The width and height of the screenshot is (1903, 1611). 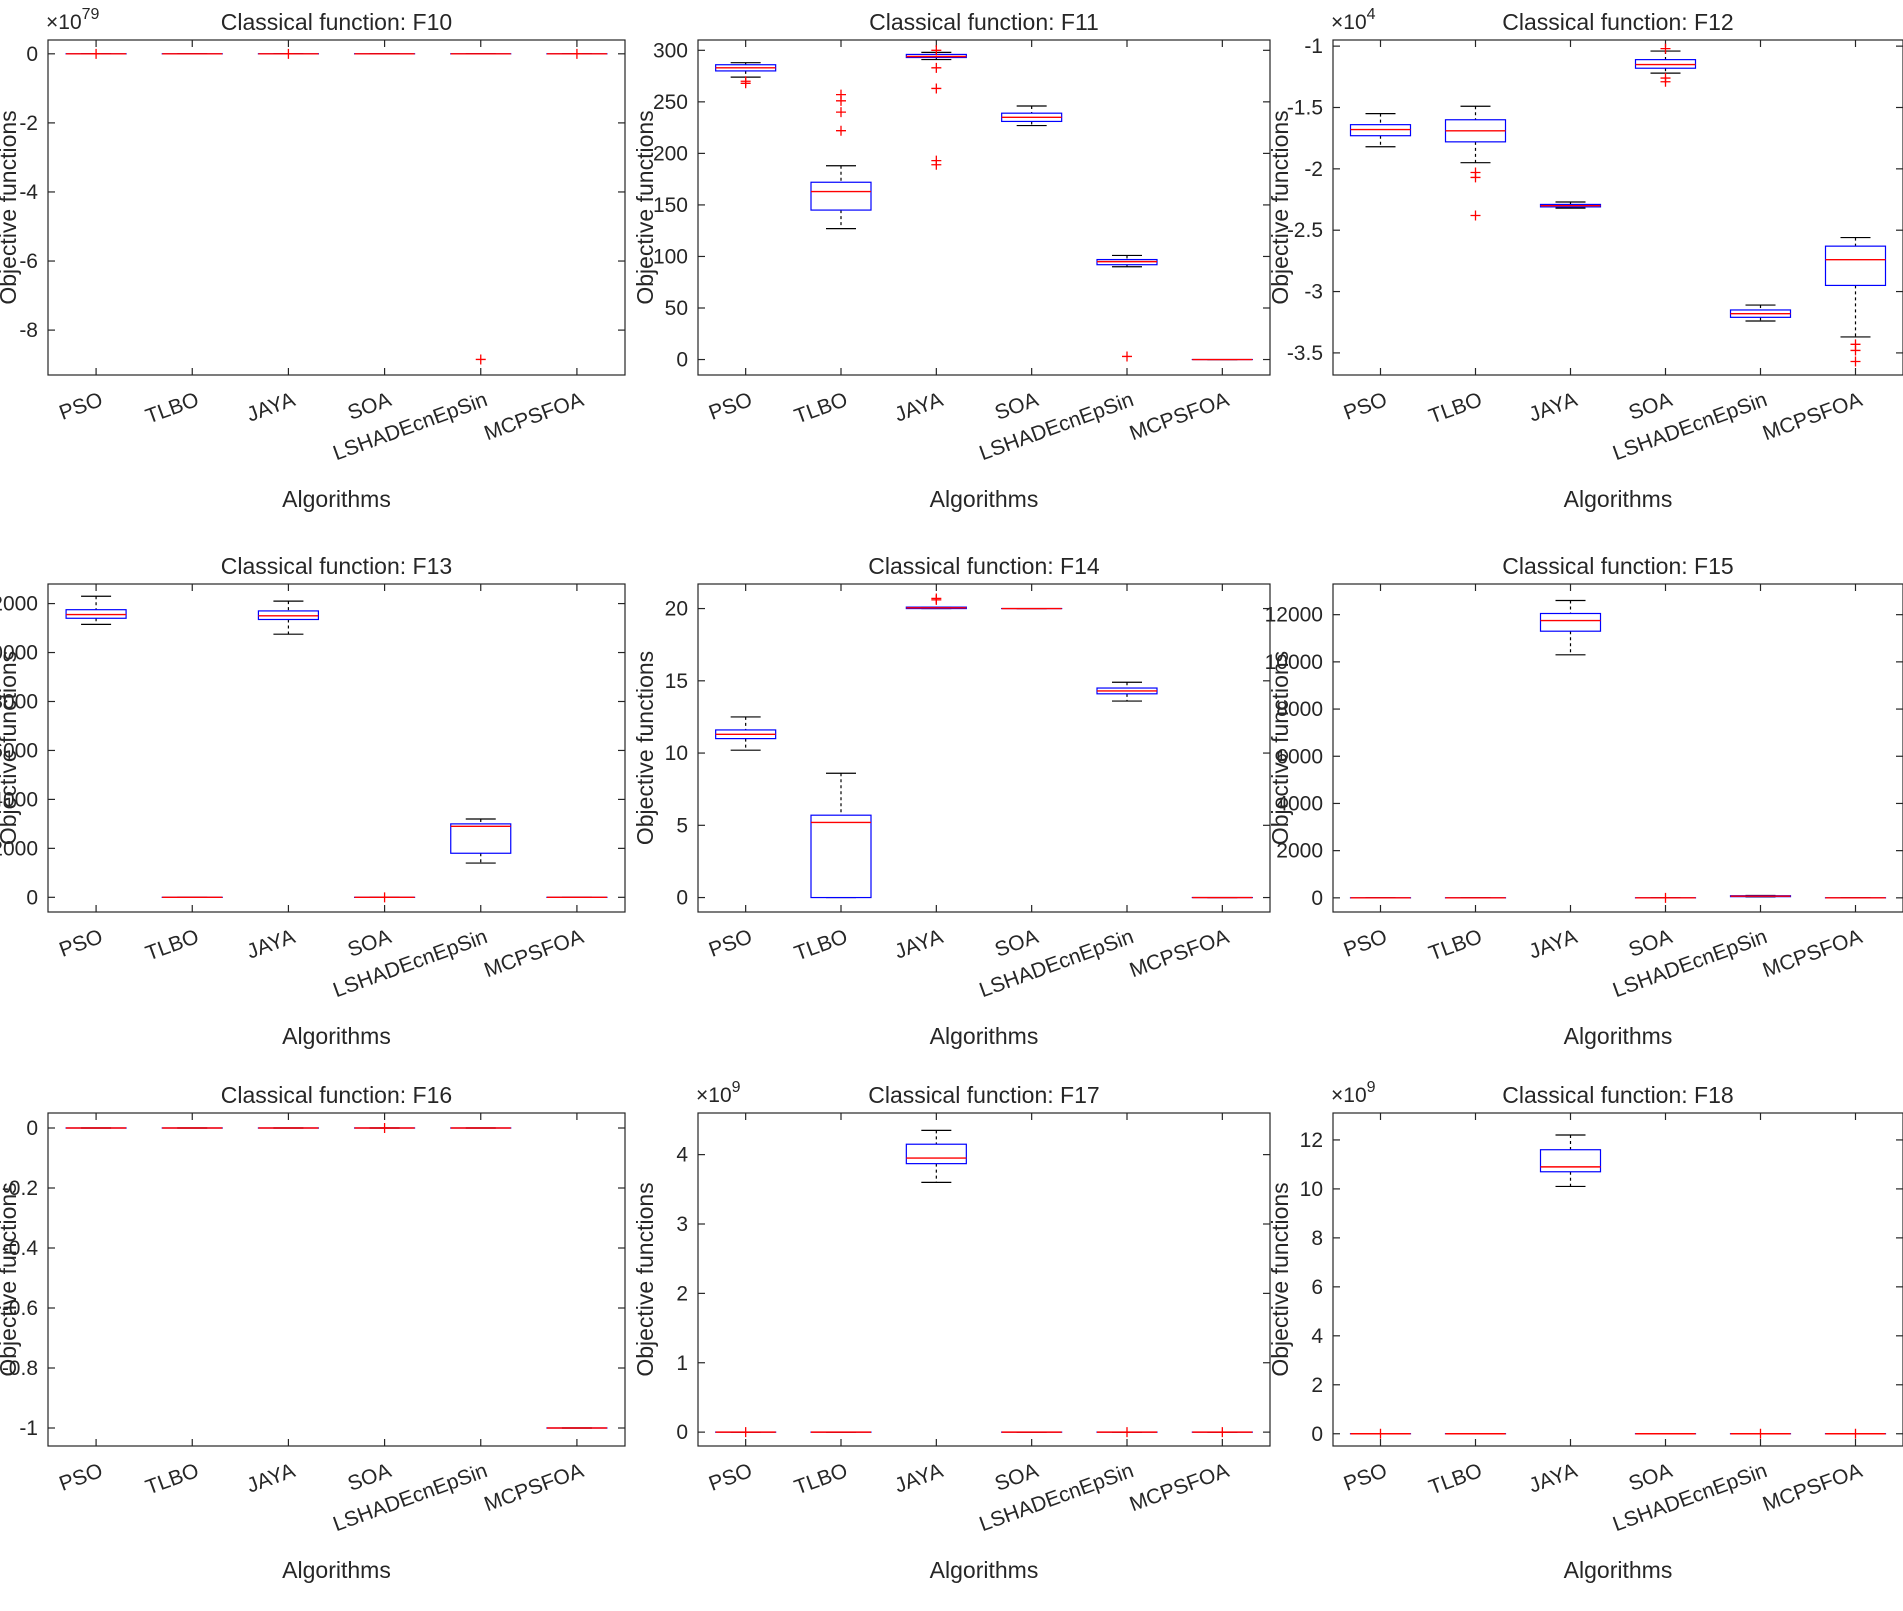 What do you see at coordinates (676, 308) in the screenshot?
I see `y-tick-label: 50` at bounding box center [676, 308].